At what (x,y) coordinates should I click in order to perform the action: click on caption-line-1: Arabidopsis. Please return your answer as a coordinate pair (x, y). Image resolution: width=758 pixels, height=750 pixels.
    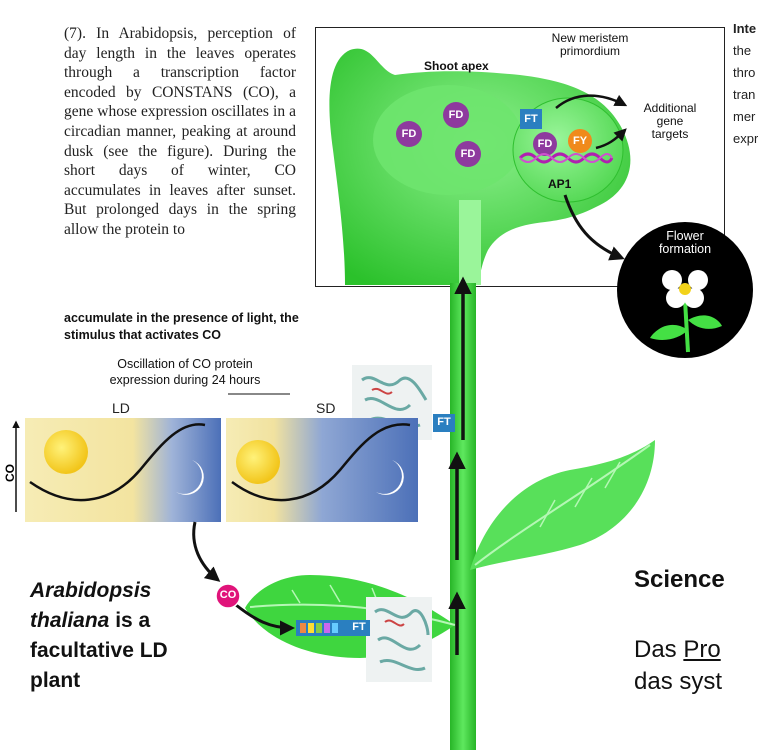
    Looking at the image, I should click on (91, 590).